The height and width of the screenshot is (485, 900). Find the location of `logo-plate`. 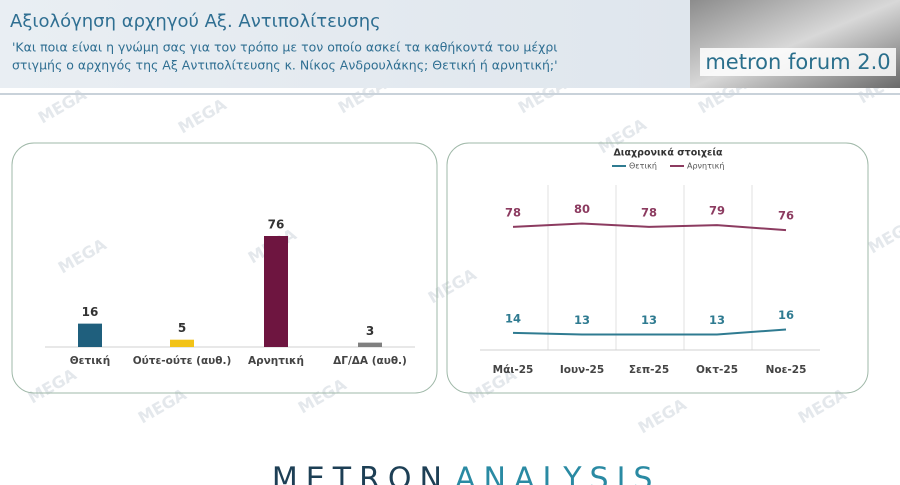

logo-plate is located at coordinates (798, 62).